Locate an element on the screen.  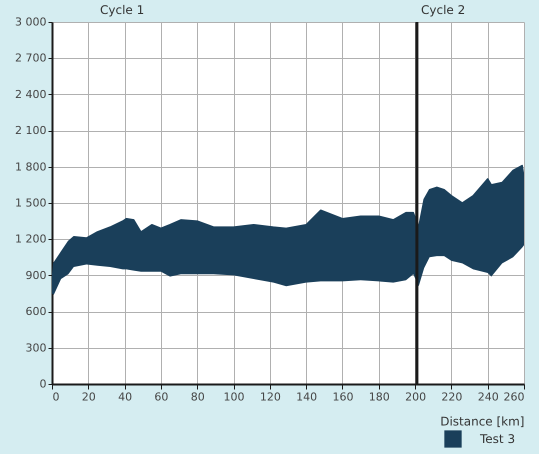
x-tick-label: 80 is located at coordinates (197, 397).